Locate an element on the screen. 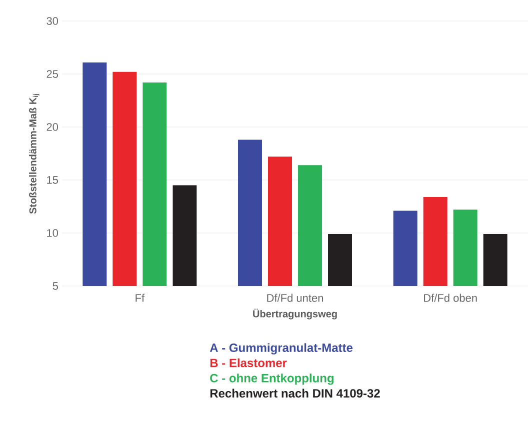  y-tick-label: 30 is located at coordinates (52, 21).